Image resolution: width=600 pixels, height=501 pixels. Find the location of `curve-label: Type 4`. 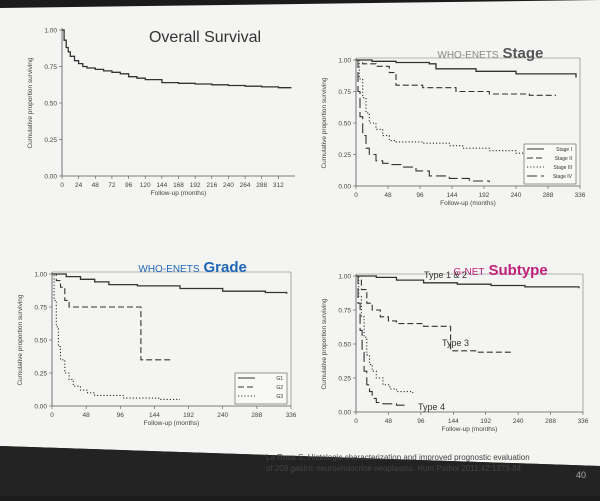

curve-label: Type 4 is located at coordinates (431, 407).